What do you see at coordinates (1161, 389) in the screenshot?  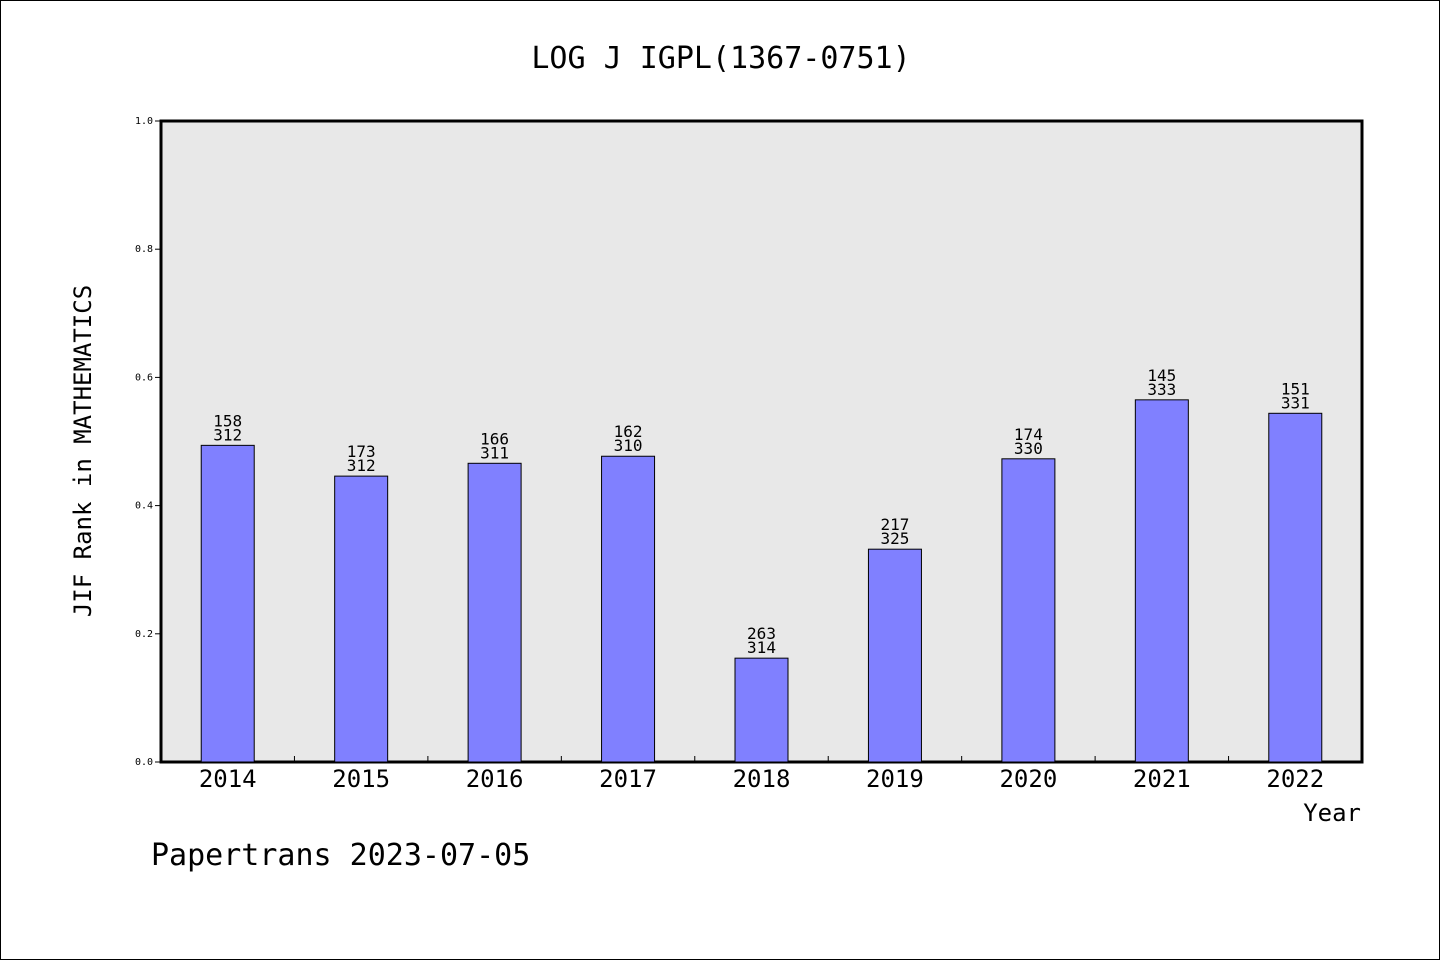 I see `bar-total-label: 333` at bounding box center [1161, 389].